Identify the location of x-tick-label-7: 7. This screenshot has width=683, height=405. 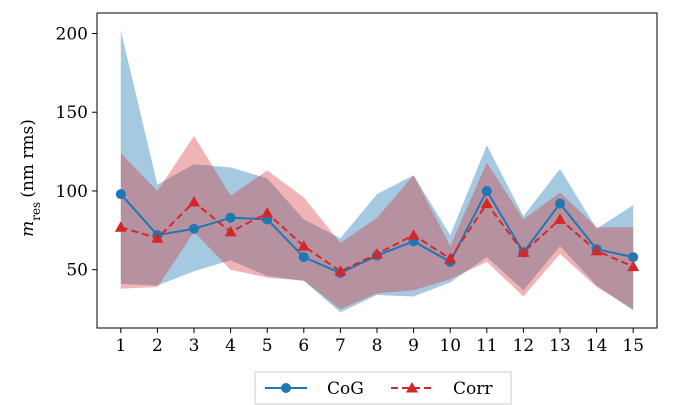
(340, 346).